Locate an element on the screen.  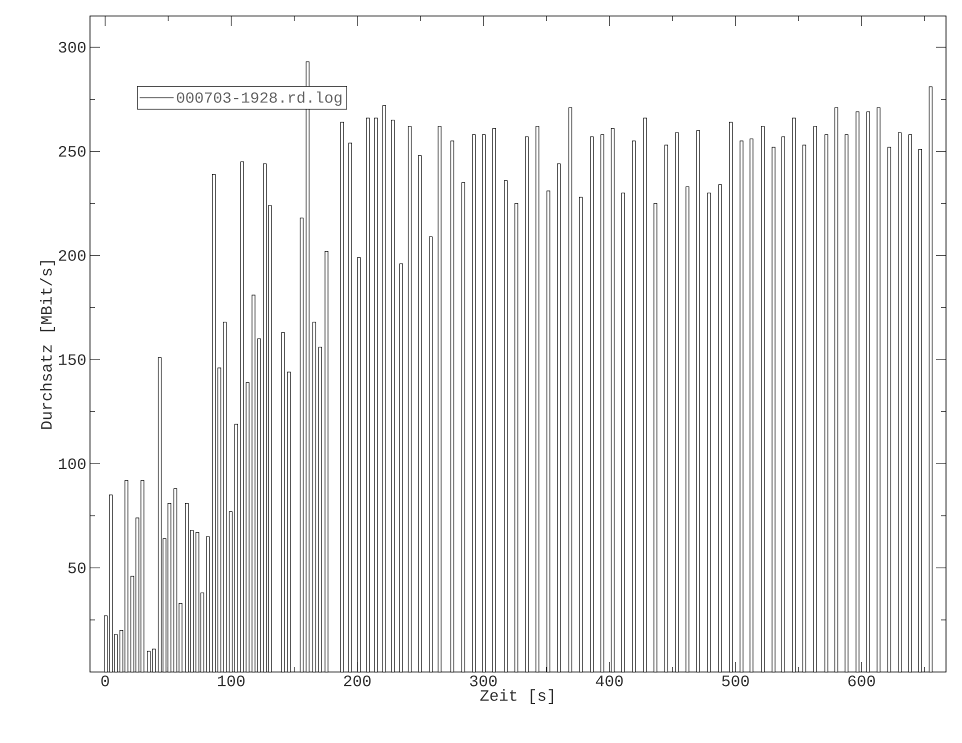
x-tick-label: 400 is located at coordinates (609, 681).